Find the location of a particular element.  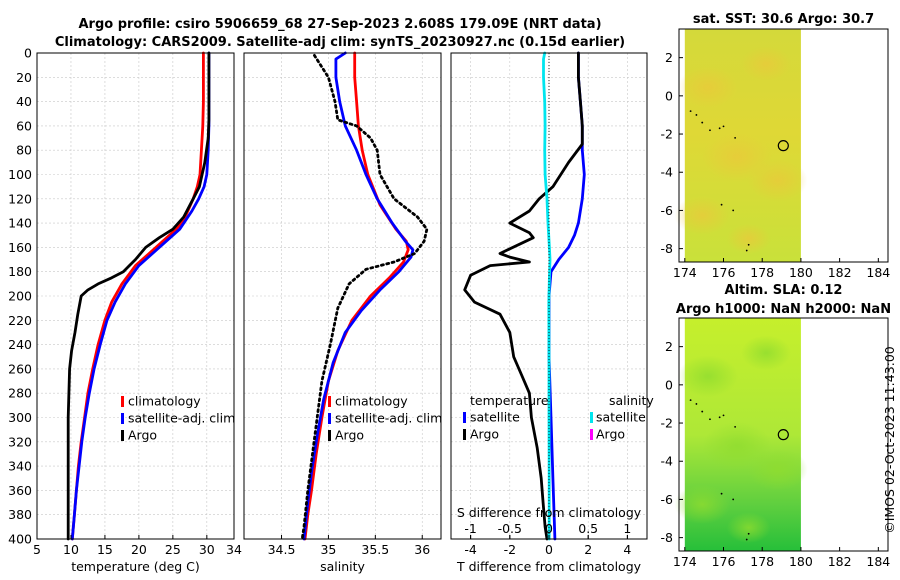

legend-label: satellite-adj. clim is located at coordinates (181, 418).